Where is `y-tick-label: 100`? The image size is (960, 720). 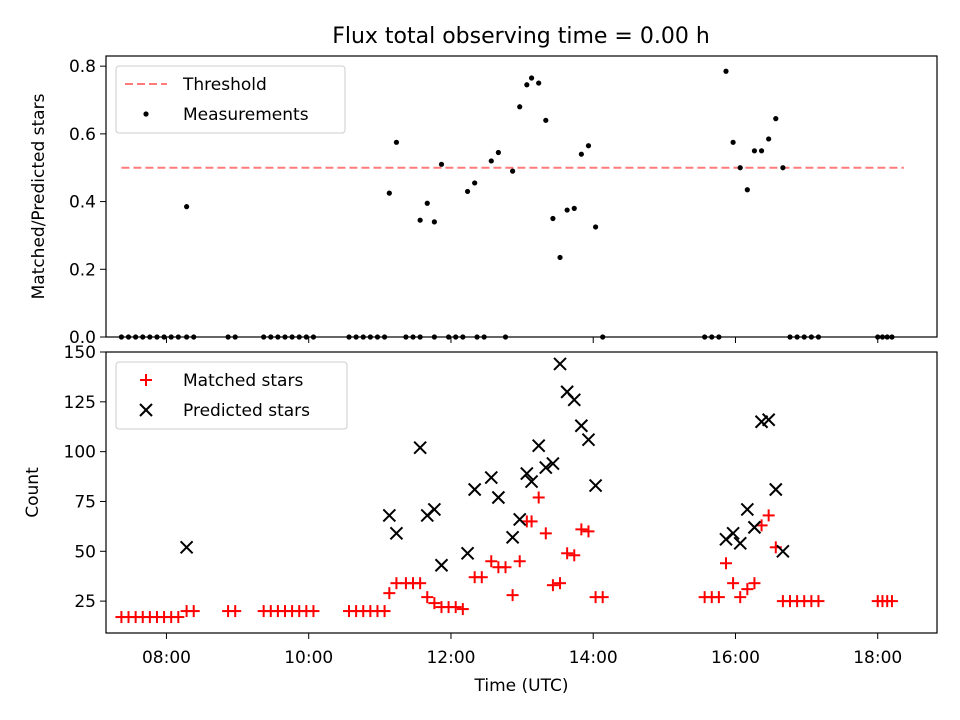 y-tick-label: 100 is located at coordinates (80, 453).